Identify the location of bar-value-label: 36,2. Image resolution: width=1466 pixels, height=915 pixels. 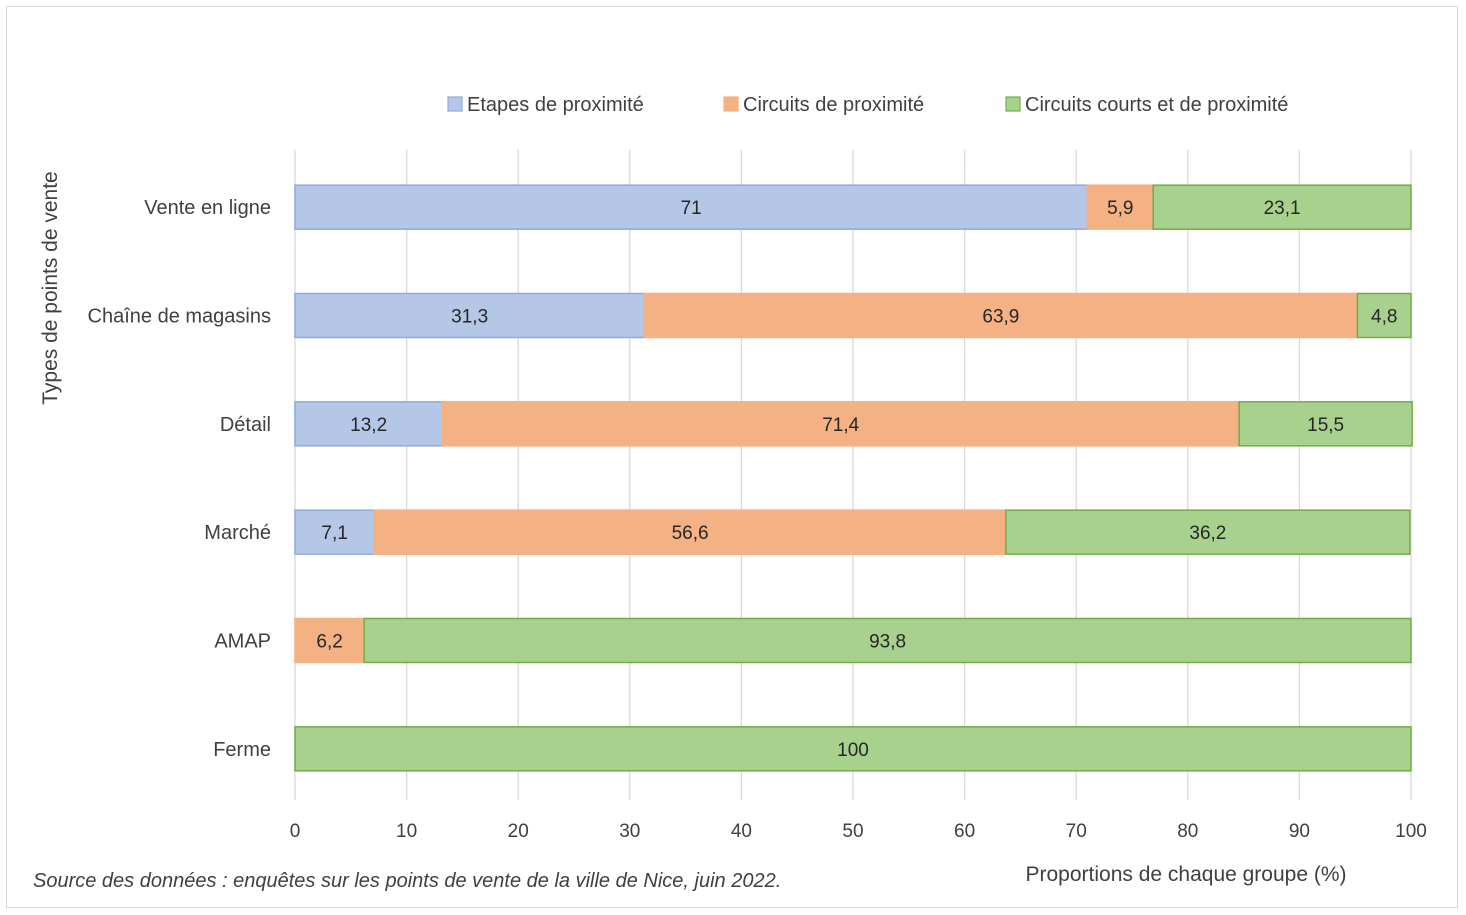
(1207, 533).